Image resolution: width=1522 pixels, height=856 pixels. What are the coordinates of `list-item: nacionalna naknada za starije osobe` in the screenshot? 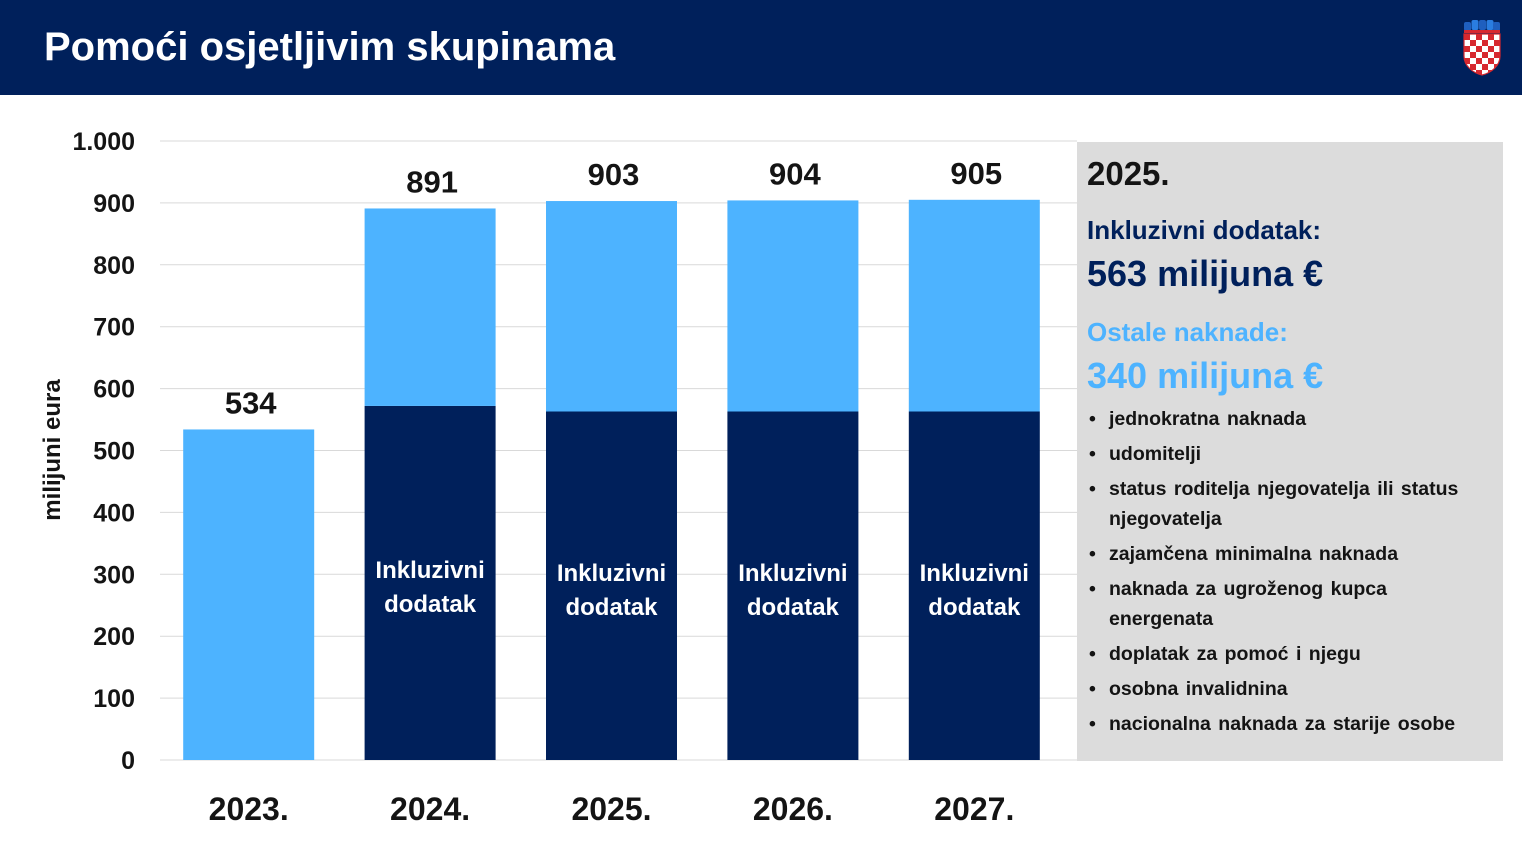 It's located at (1290, 724).